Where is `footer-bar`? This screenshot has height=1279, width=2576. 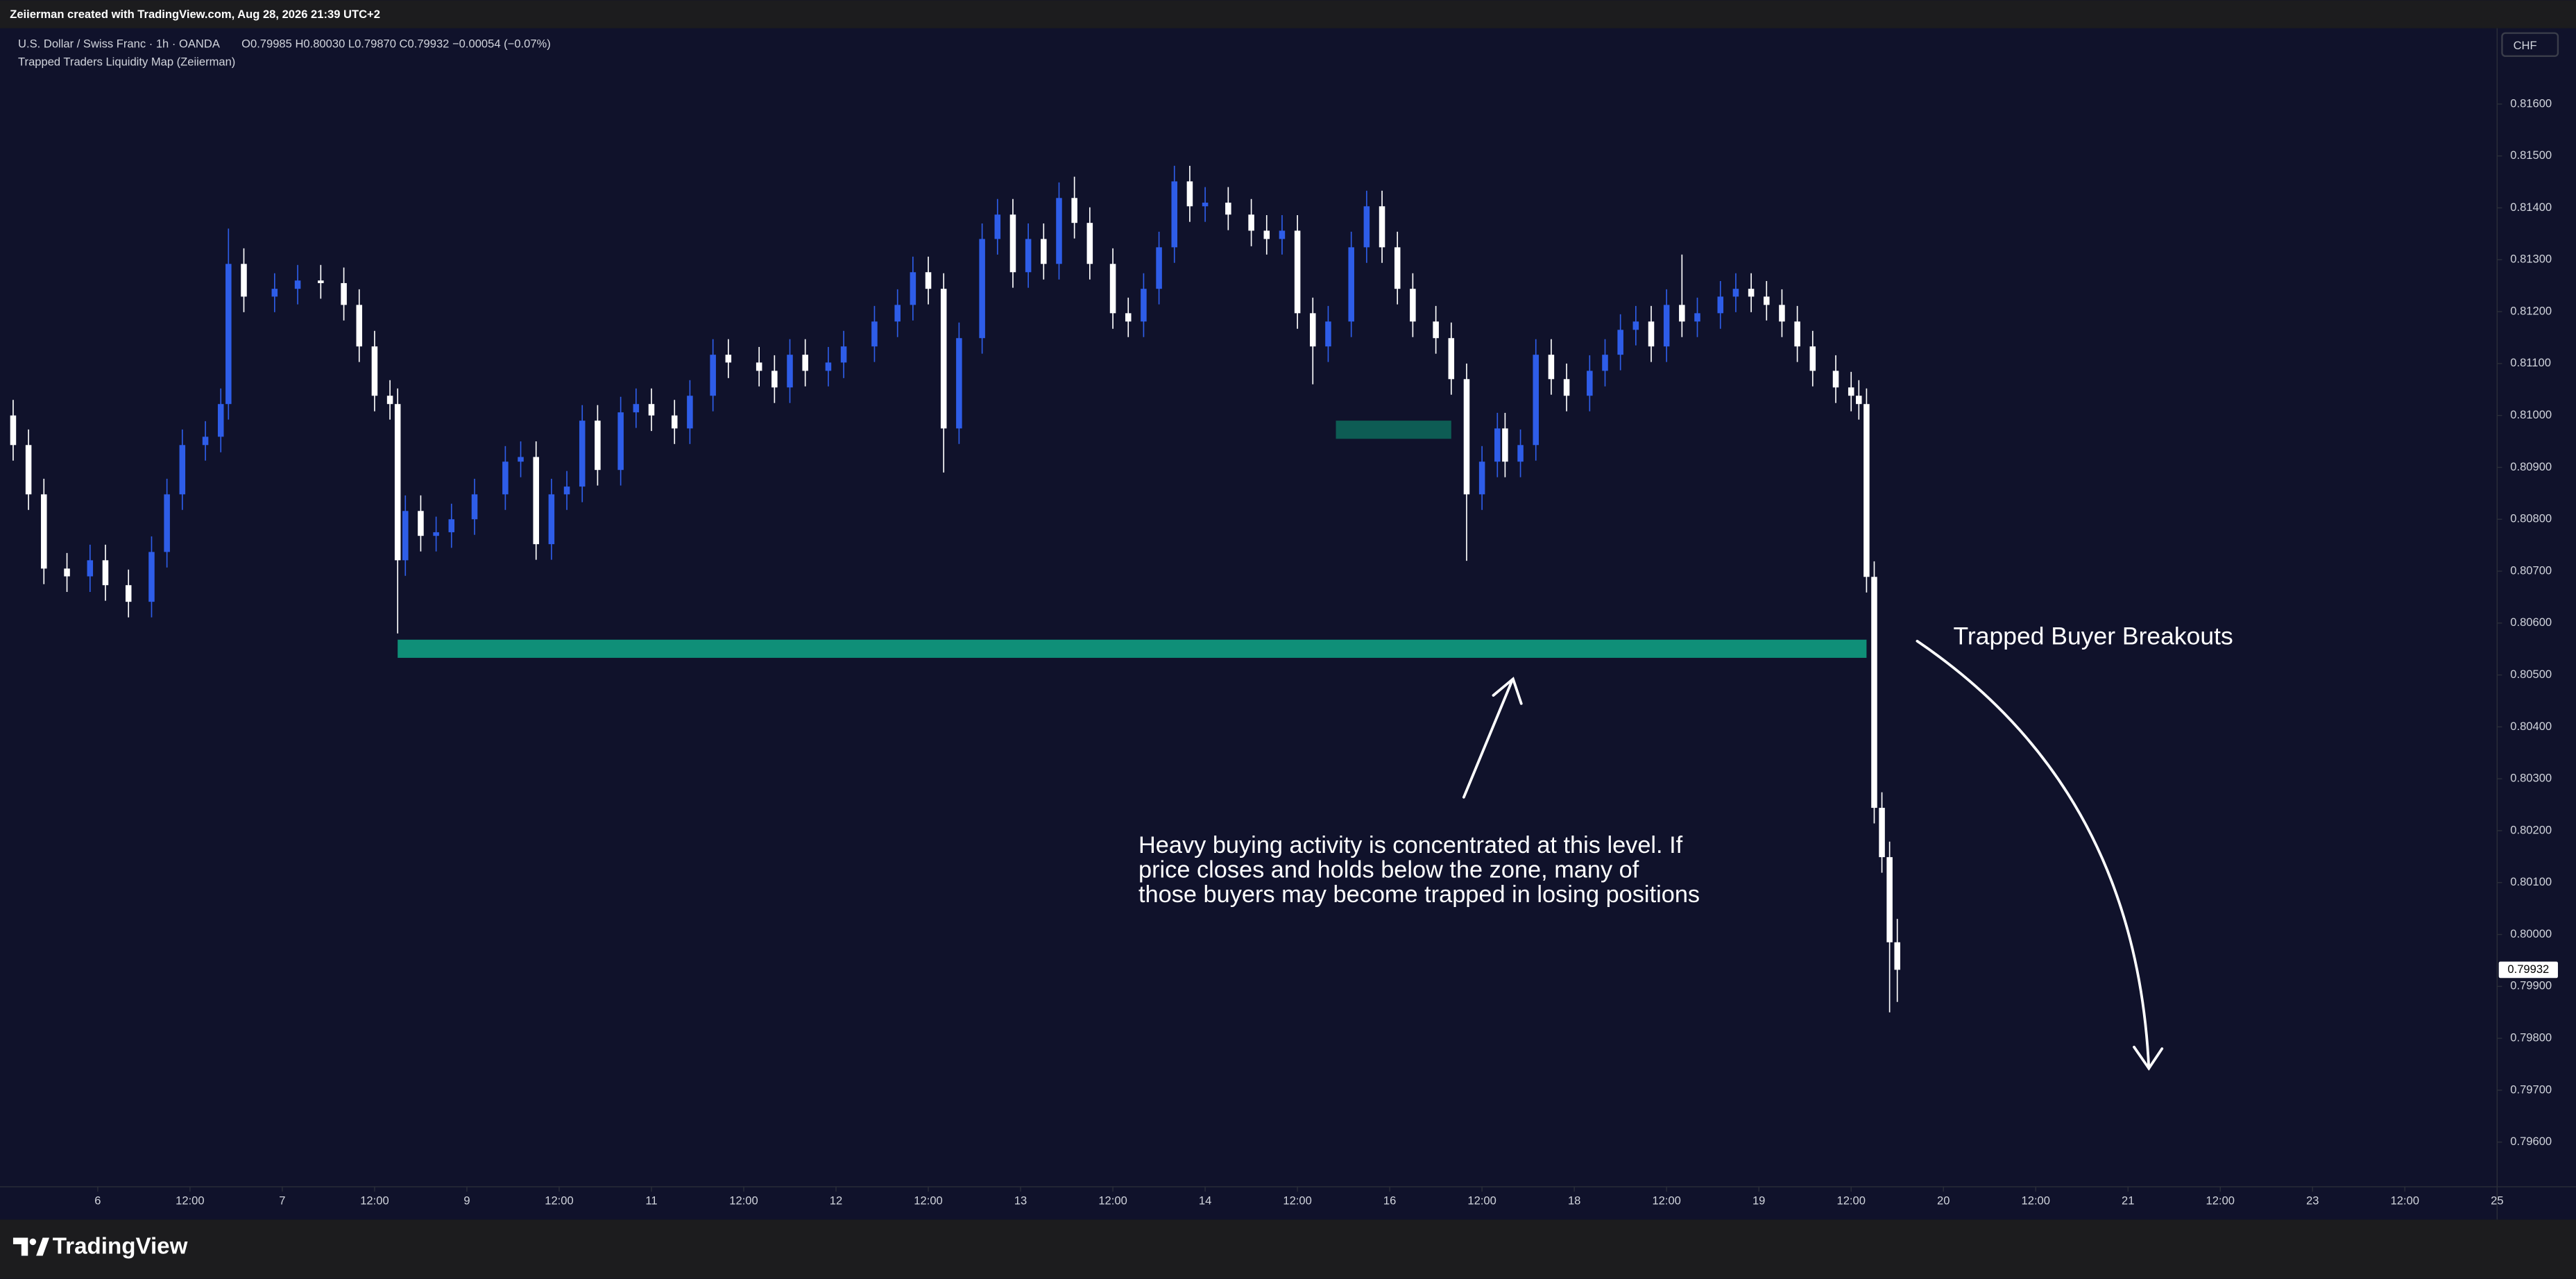
footer-bar is located at coordinates (1288, 1249).